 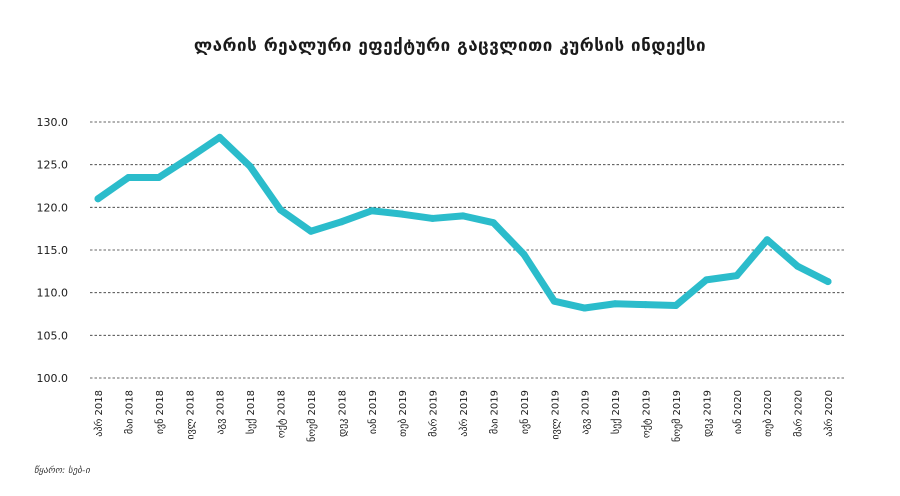 What do you see at coordinates (53, 207) in the screenshot?
I see `y-tick-label: 120.0` at bounding box center [53, 207].